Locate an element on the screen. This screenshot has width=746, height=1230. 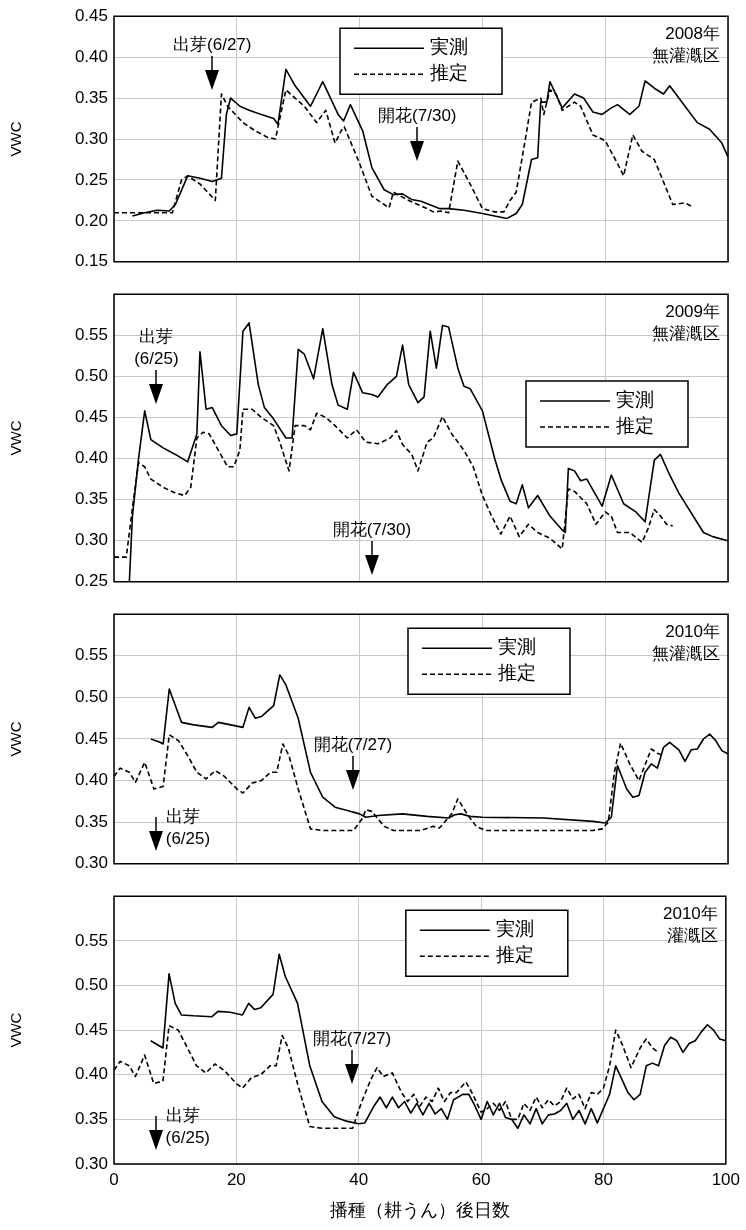
x-tick-label: 20 is located at coordinates (236, 1179).